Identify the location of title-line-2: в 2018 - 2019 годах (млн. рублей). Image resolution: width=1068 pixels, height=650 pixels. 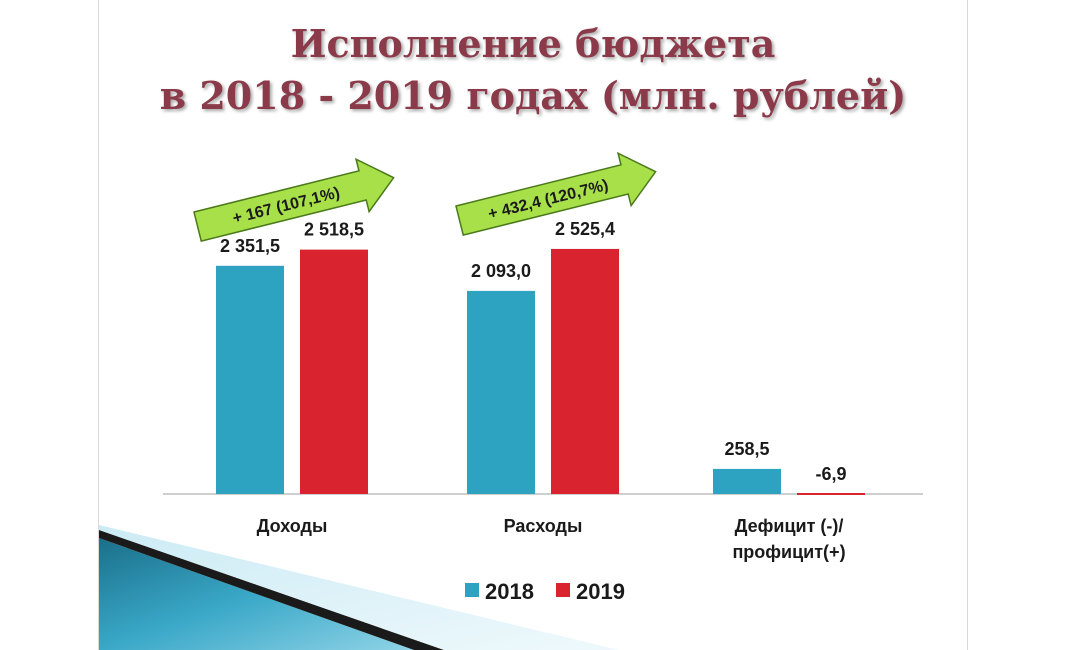
(533, 95).